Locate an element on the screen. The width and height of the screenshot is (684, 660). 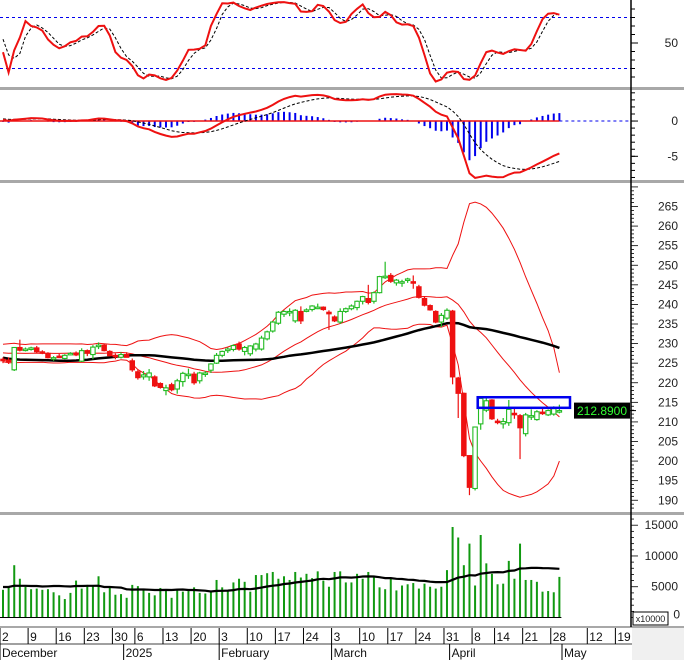
x-tick-label: 21 is located at coordinates (532, 637).